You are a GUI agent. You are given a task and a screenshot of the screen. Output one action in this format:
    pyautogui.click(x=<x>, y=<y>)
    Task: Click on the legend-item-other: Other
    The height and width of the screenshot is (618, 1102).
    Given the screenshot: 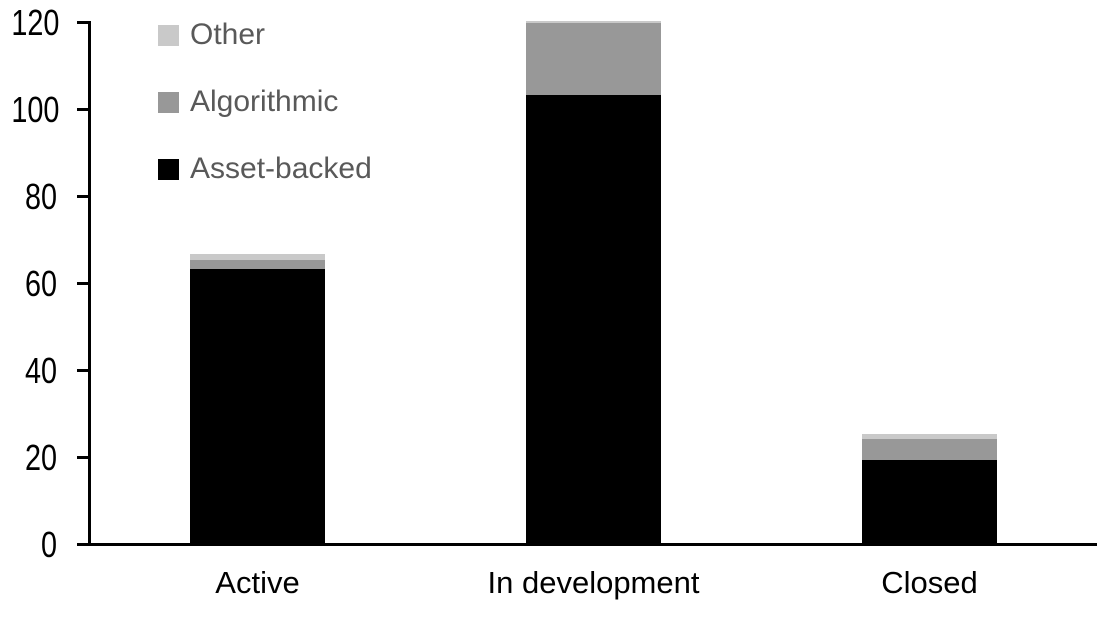 What is the action you would take?
    pyautogui.click(x=211, y=35)
    